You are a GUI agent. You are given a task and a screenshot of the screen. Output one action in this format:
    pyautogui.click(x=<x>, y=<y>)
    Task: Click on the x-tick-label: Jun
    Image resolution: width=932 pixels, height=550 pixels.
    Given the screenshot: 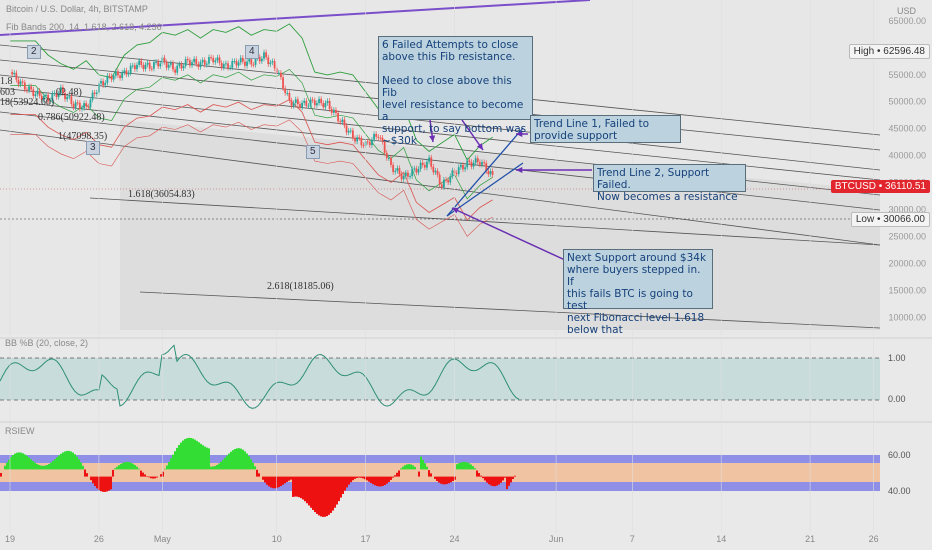 What is the action you would take?
    pyautogui.click(x=556, y=539)
    